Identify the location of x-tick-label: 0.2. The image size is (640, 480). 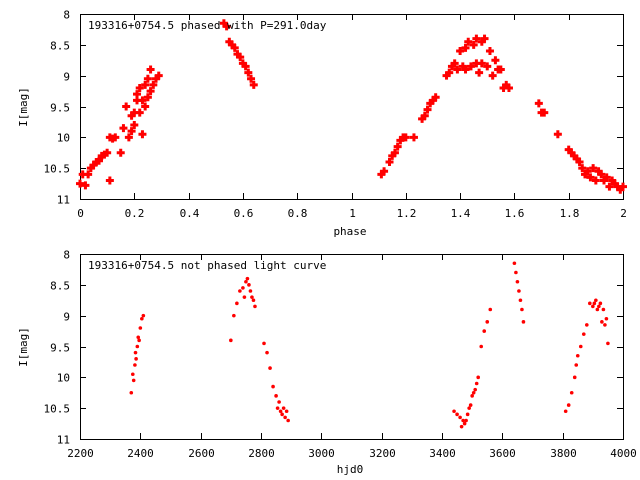
(135, 213).